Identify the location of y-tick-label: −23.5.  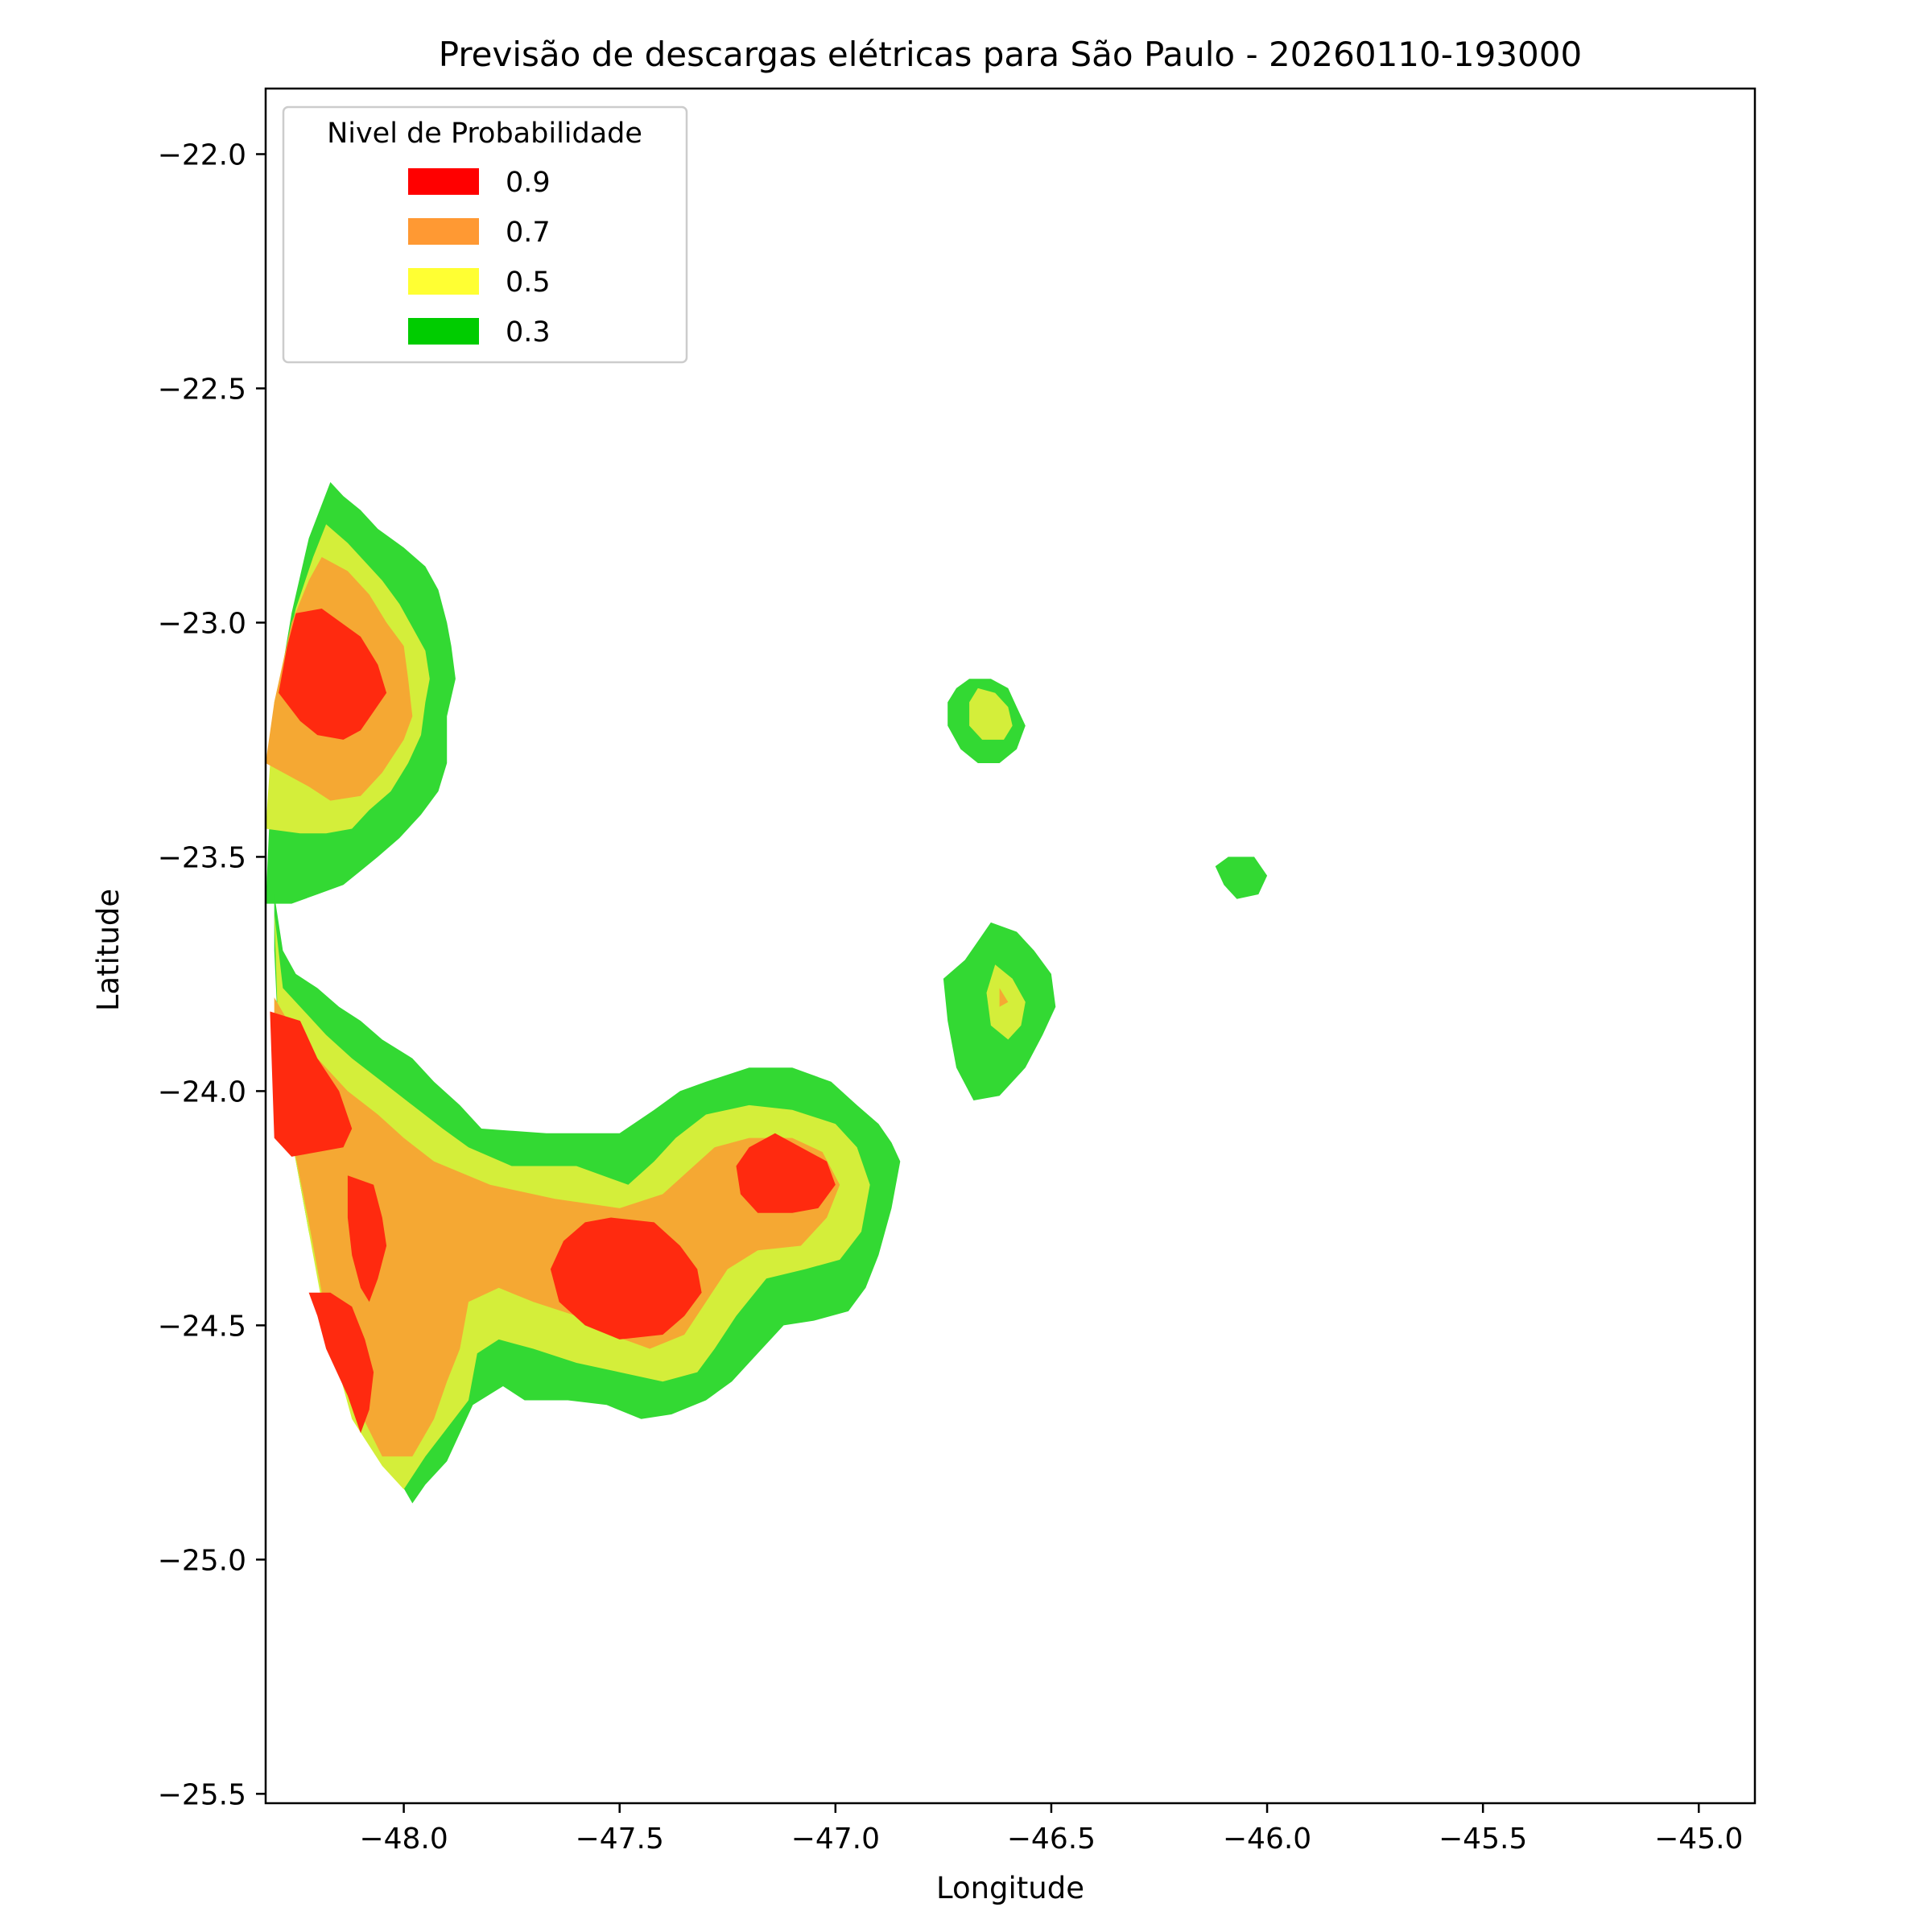
(202, 857).